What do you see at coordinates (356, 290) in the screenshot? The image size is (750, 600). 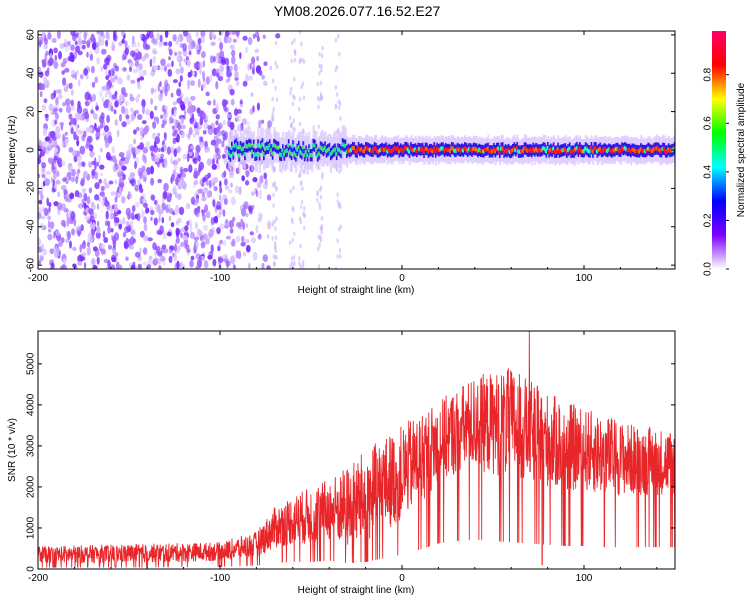 I see `spectrogram-x-label: Height of straight line (km)` at bounding box center [356, 290].